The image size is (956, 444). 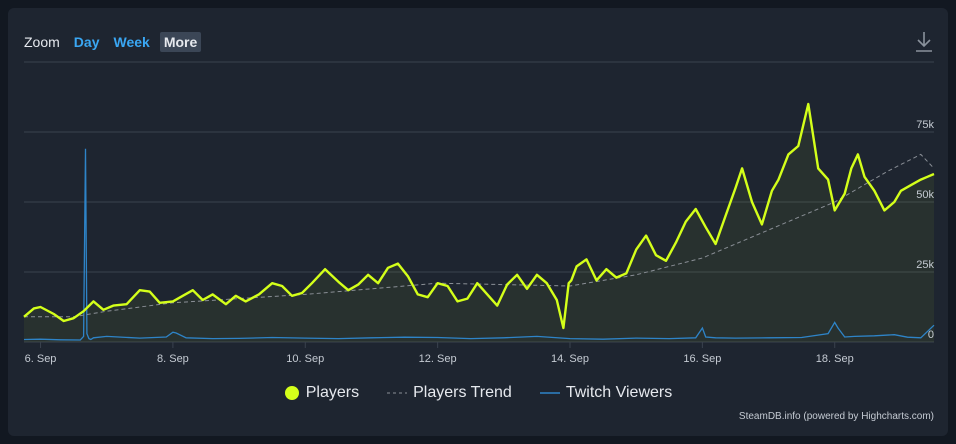 What do you see at coordinates (925, 125) in the screenshot?
I see `y-tick-label: 75k` at bounding box center [925, 125].